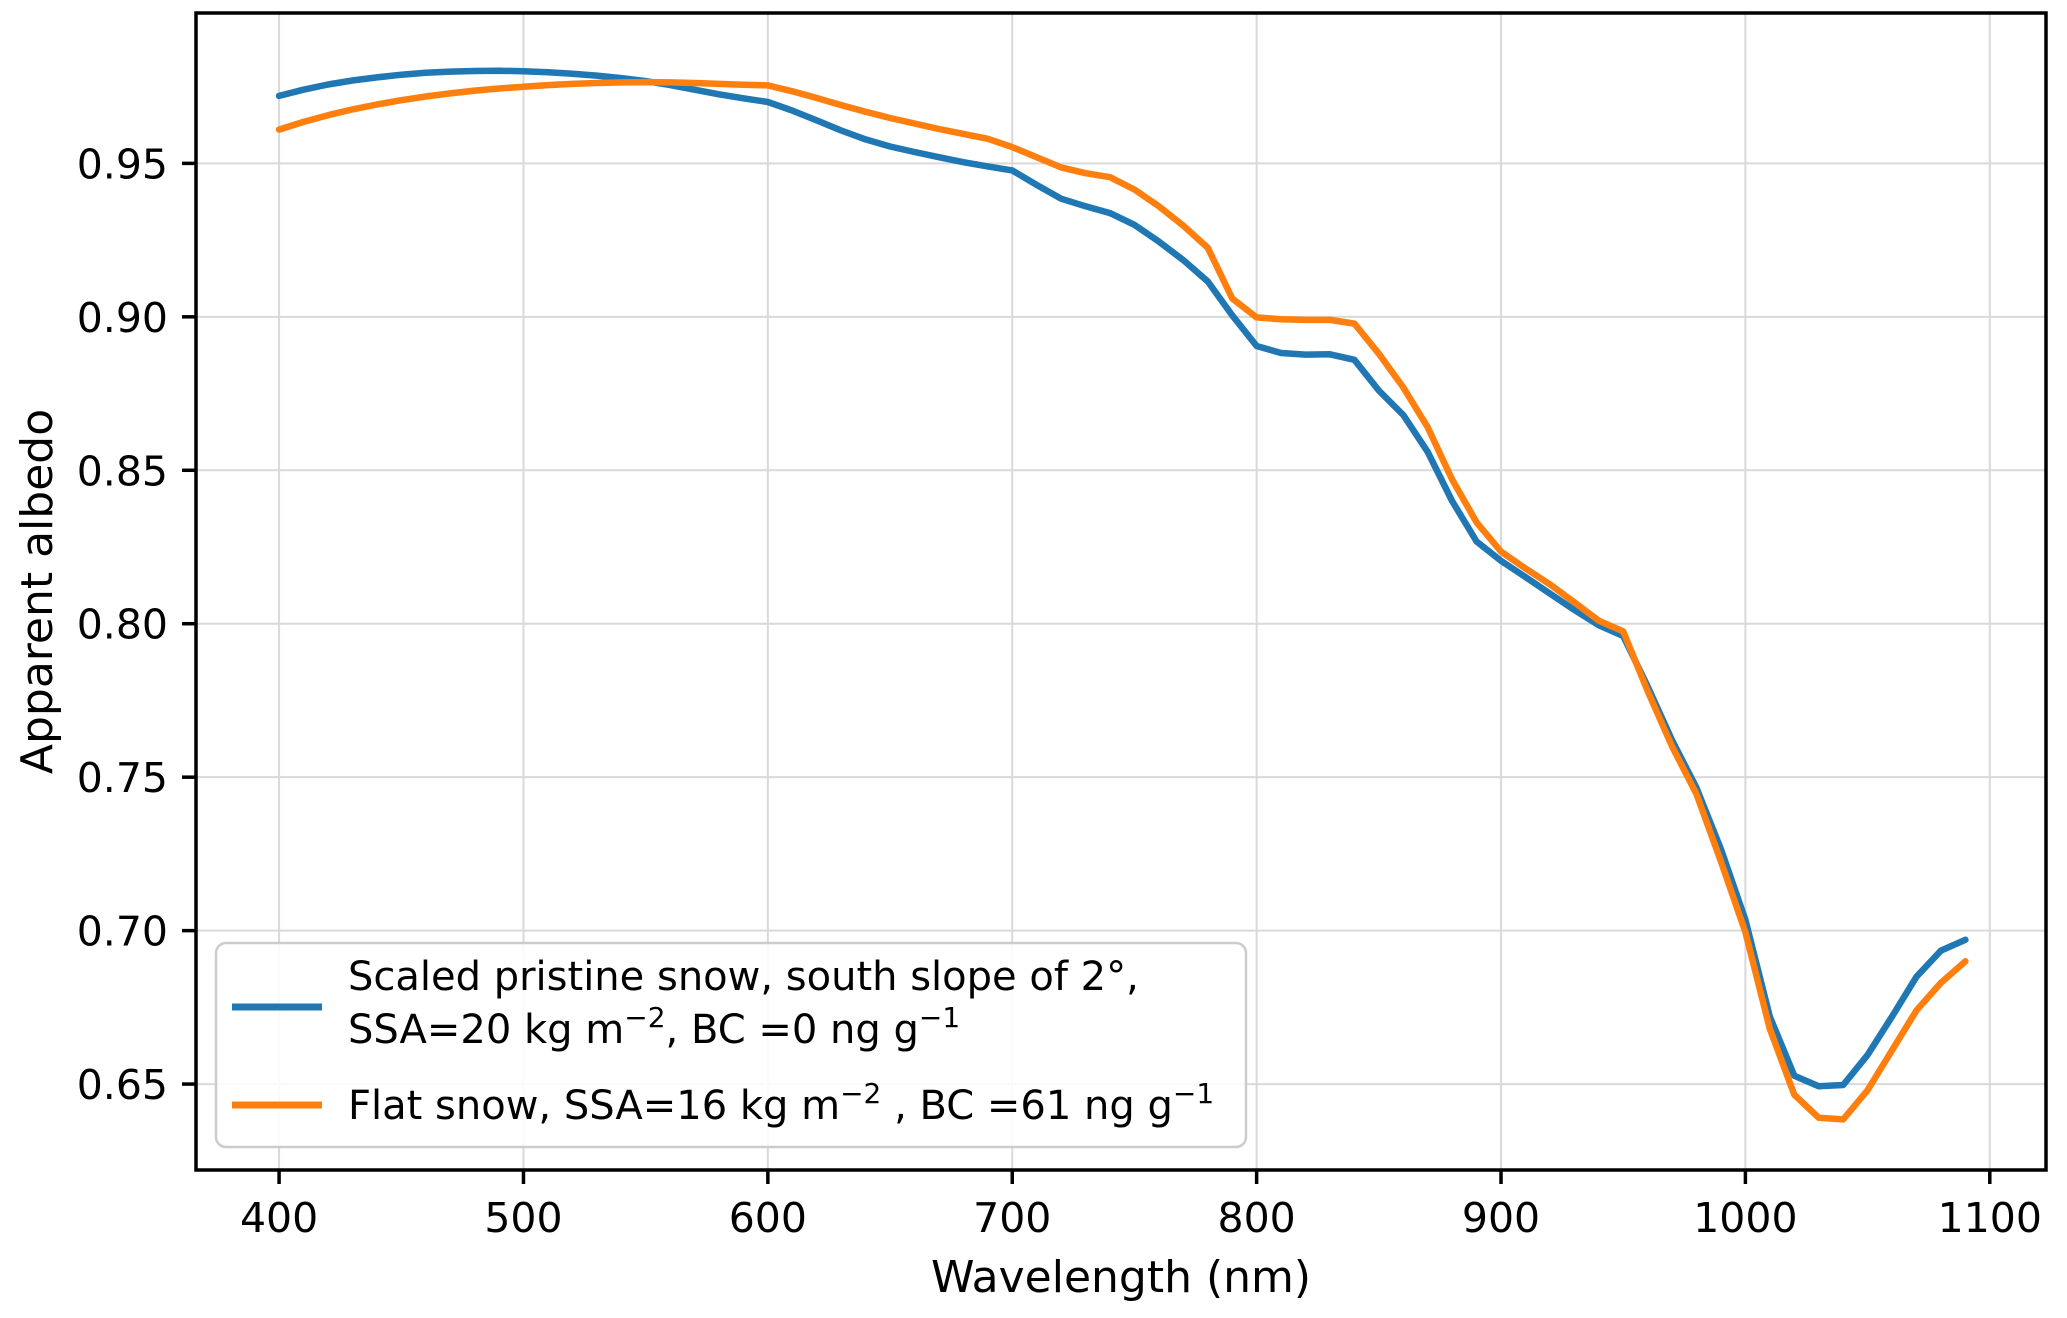 This screenshot has height=1318, width=2067. I want to click on legend-entry-0-line-1-text: Scaled pristine snow, south slope of 2°,, so click(743, 977).